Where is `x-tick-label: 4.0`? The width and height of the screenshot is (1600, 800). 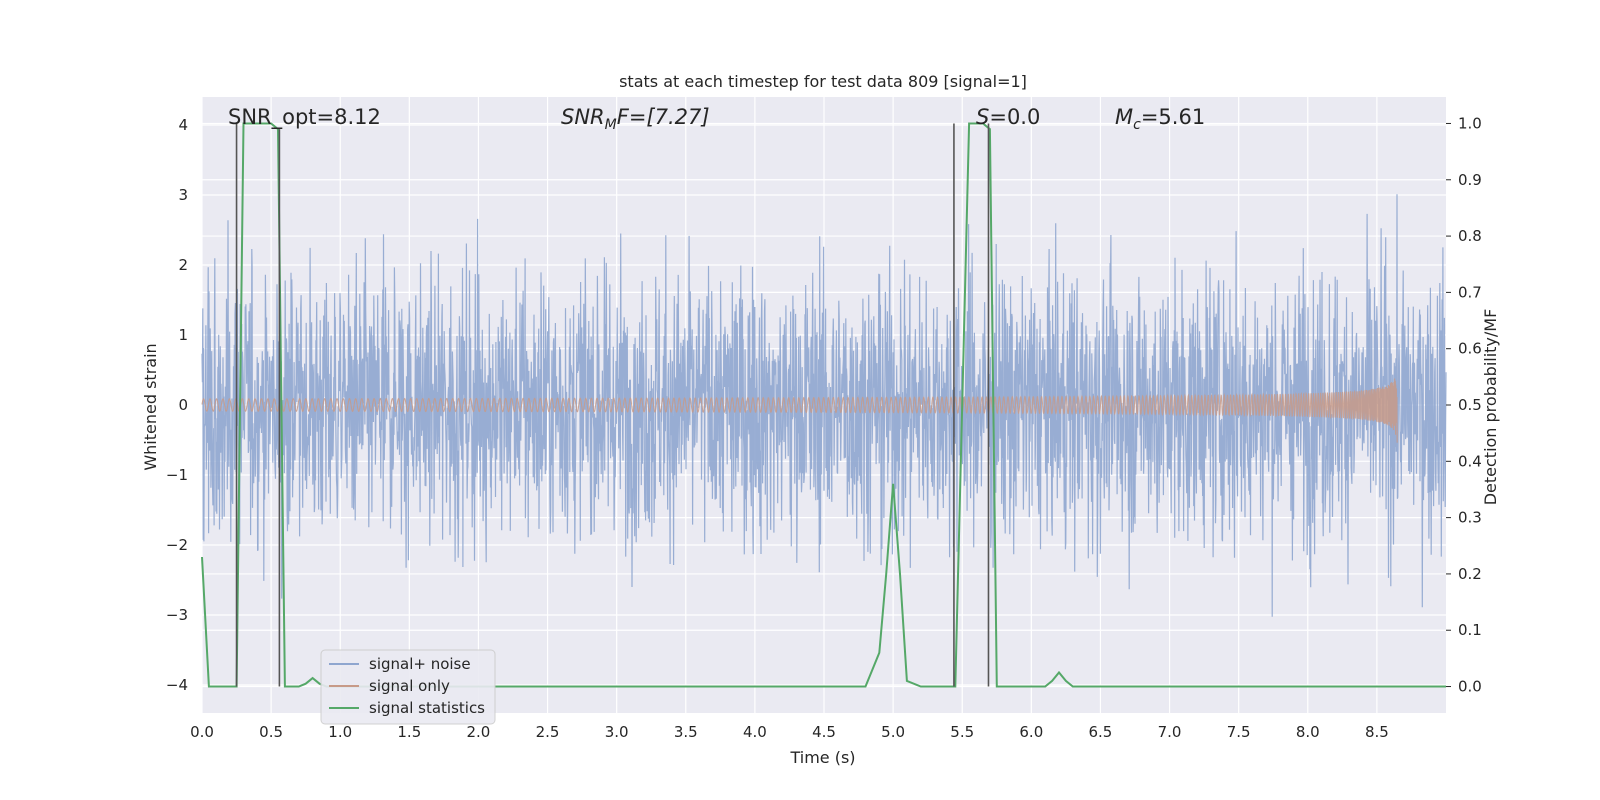
x-tick-label: 4.0 is located at coordinates (755, 732).